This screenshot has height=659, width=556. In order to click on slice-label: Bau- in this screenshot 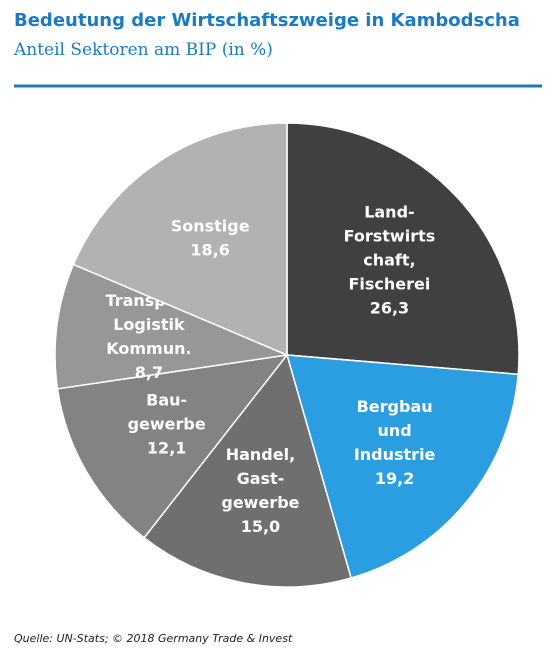, I will do `click(166, 399)`.